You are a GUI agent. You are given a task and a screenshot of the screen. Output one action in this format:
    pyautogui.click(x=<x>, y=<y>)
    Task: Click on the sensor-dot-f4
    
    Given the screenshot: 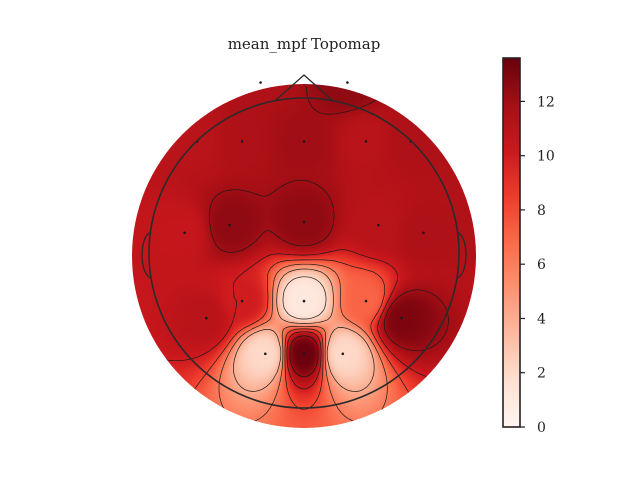 What is the action you would take?
    pyautogui.click(x=366, y=141)
    